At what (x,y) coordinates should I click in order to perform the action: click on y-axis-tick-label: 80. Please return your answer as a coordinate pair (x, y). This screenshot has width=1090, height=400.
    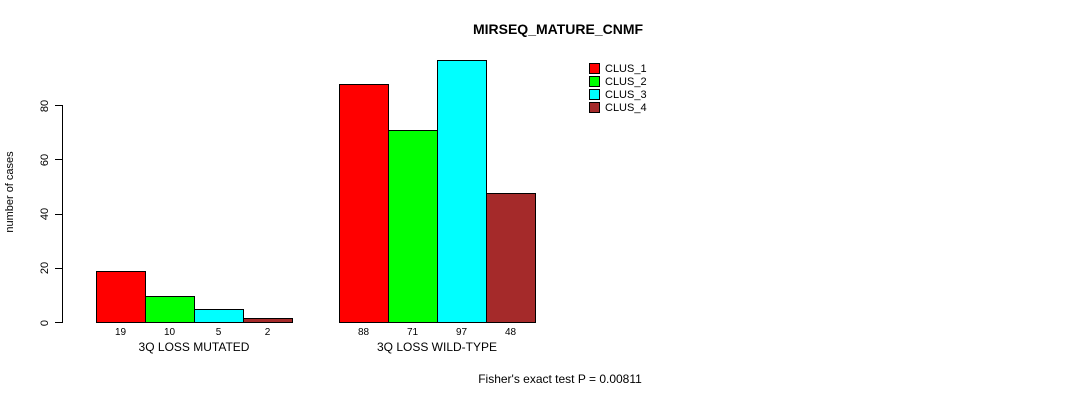
    Looking at the image, I should click on (45, 105).